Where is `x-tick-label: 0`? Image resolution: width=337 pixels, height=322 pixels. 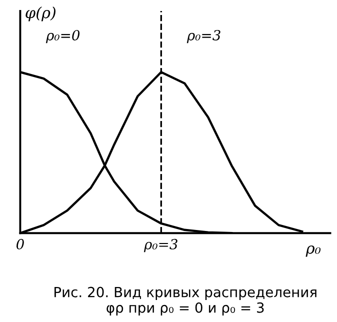
x-tick-label: 0 is located at coordinates (20, 244).